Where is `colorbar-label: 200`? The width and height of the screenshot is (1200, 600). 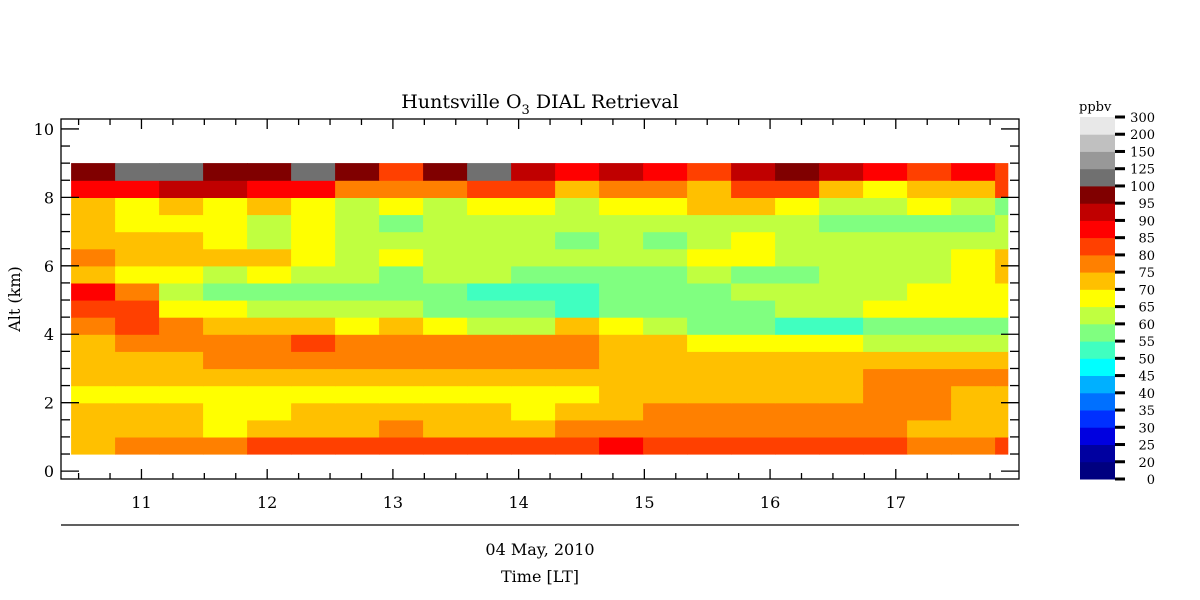
colorbar-label: 200 is located at coordinates (1142, 135).